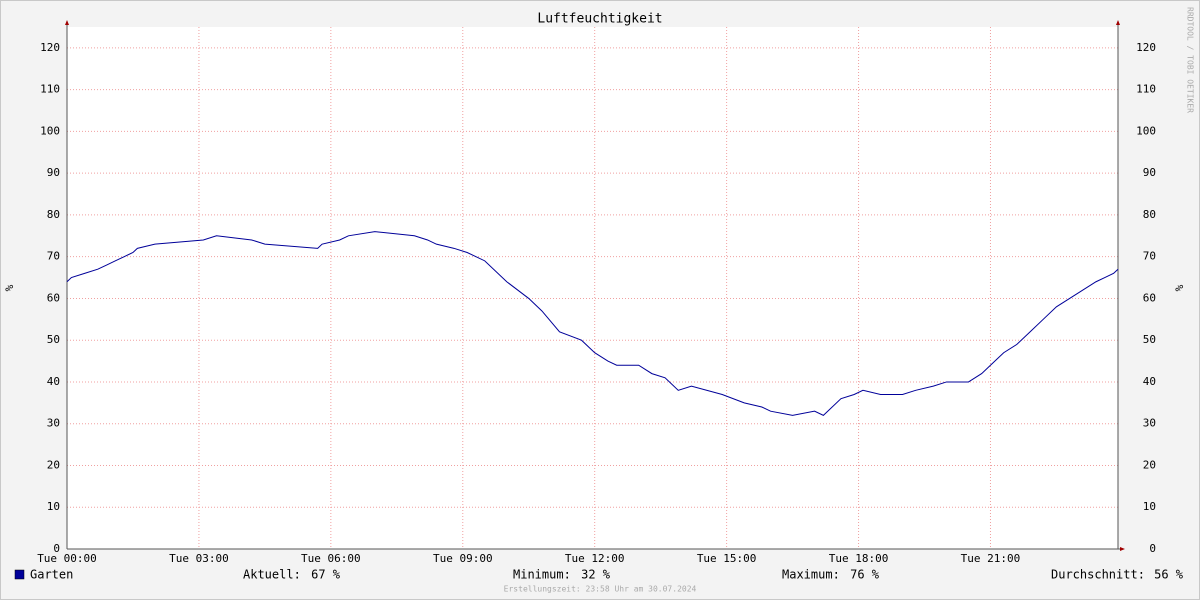  What do you see at coordinates (542, 575) in the screenshot?
I see `stat-label: Minimum:` at bounding box center [542, 575].